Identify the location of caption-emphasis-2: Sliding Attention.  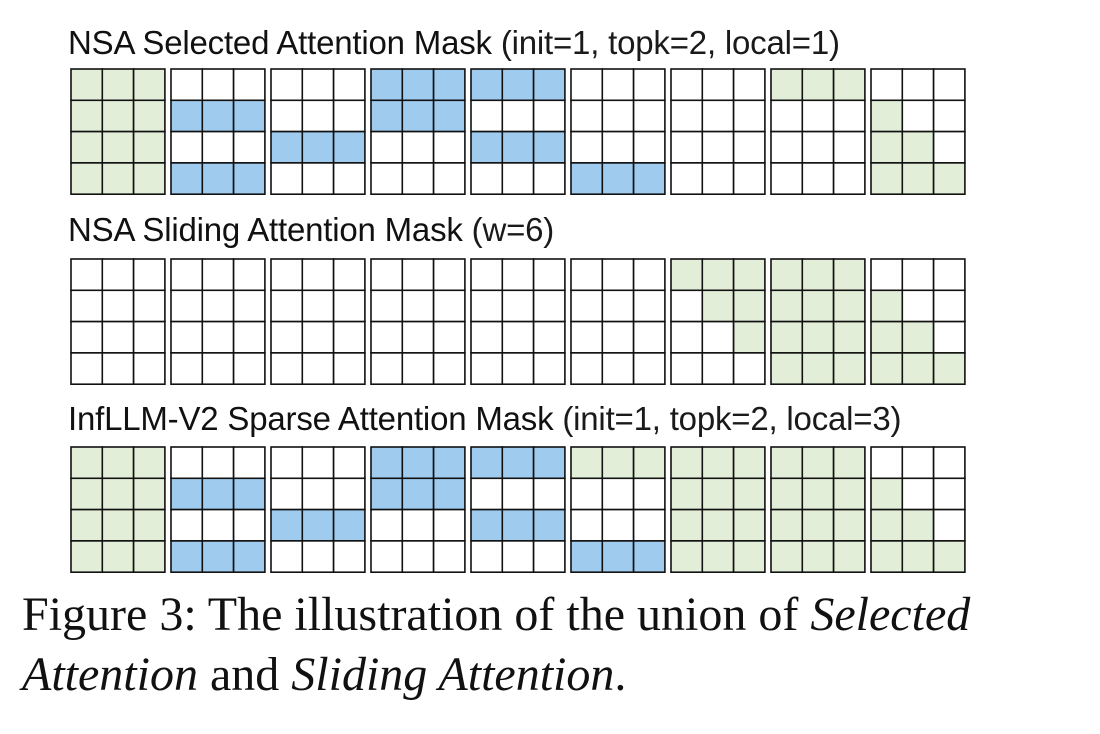
(453, 674).